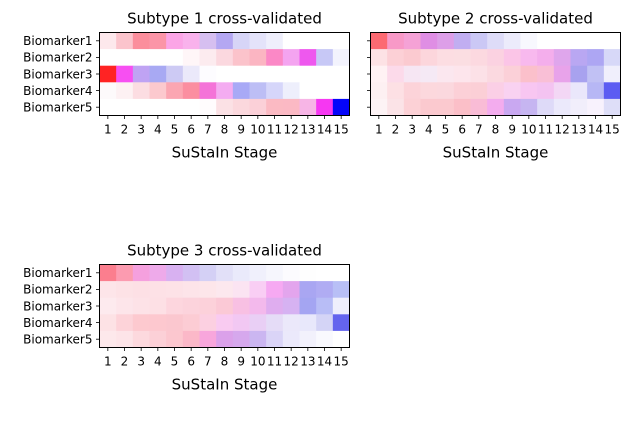  What do you see at coordinates (57, 340) in the screenshot?
I see `y-tick-label: Biomarker5` at bounding box center [57, 340].